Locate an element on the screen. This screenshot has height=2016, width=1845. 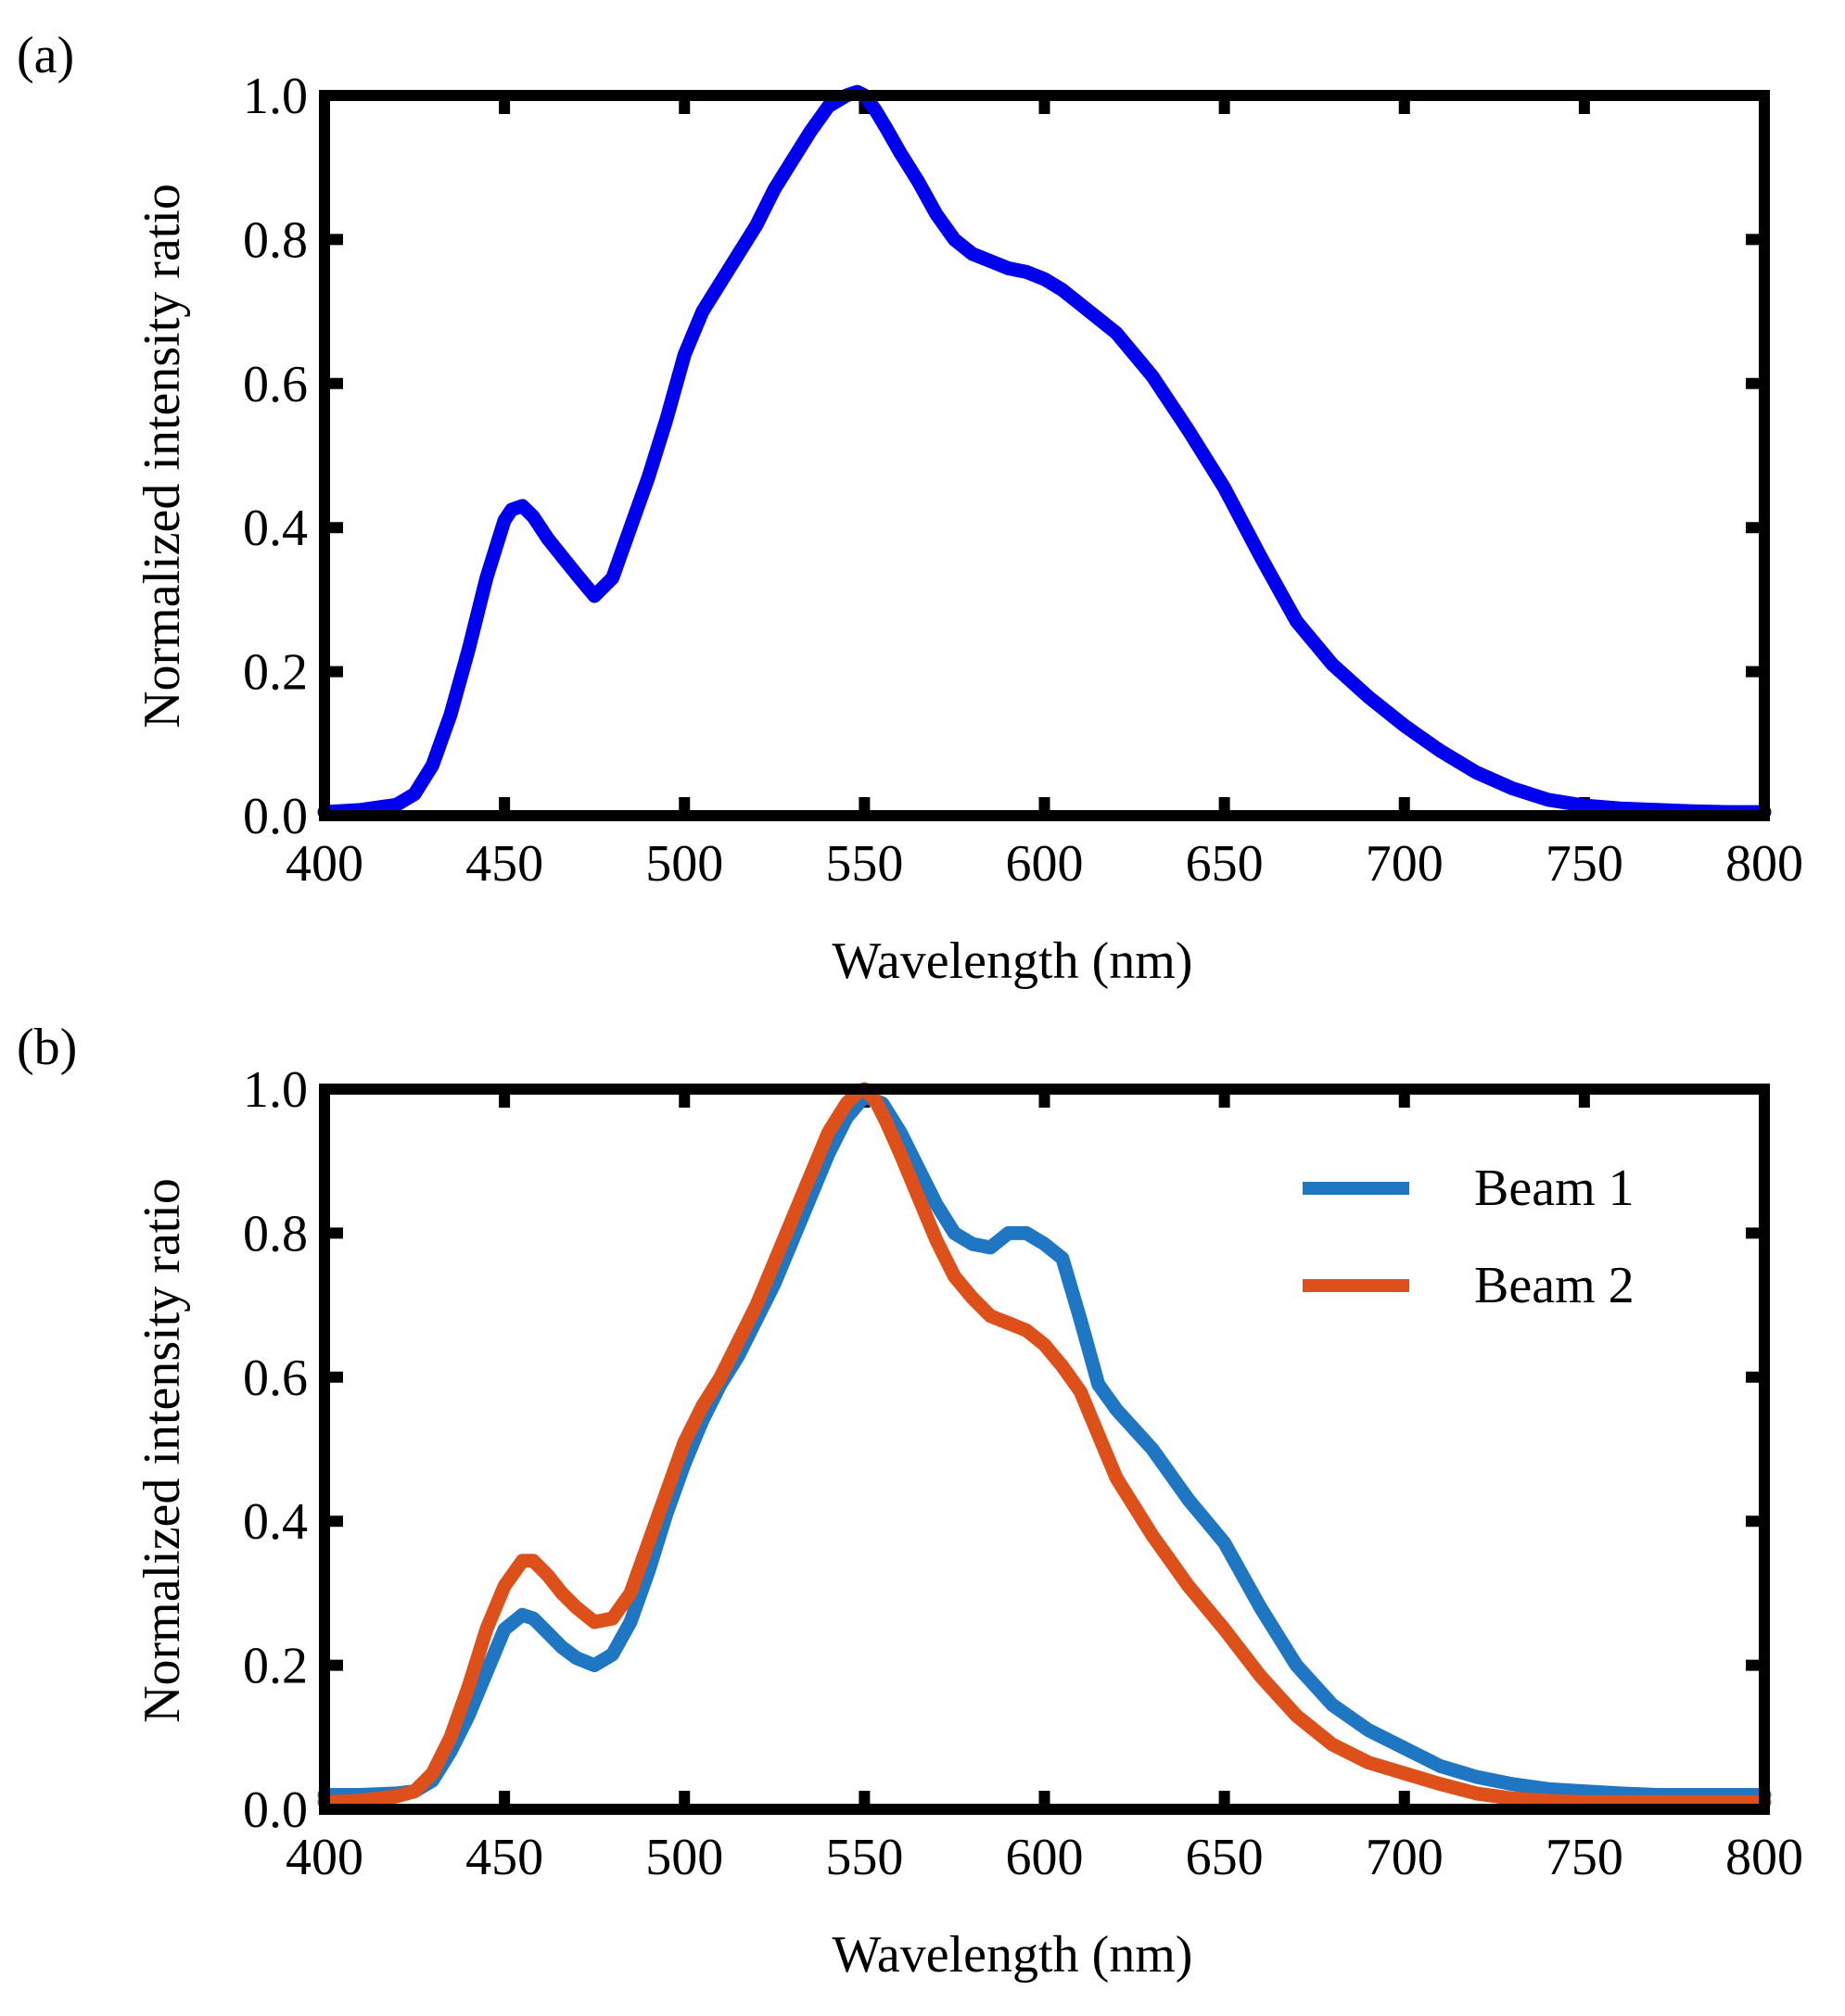
panel-a-x-axis-label: Wavelength (nm) is located at coordinates (1013, 961).